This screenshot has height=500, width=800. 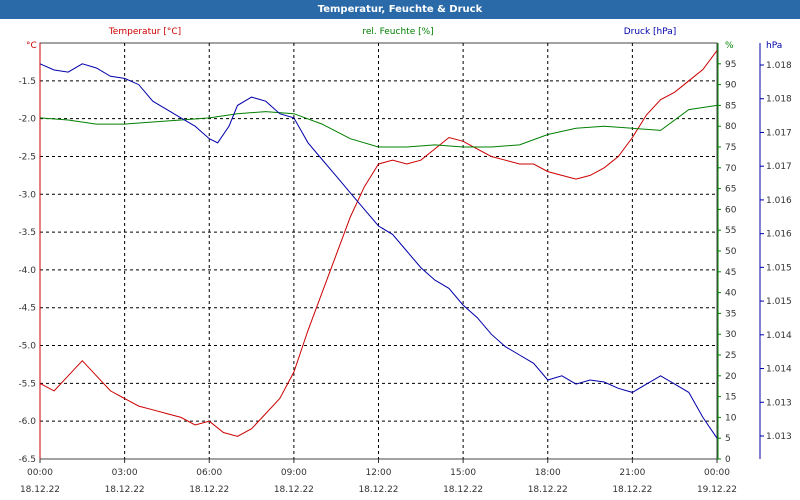 I want to click on right-tick-label: 95, so click(x=730, y=65).